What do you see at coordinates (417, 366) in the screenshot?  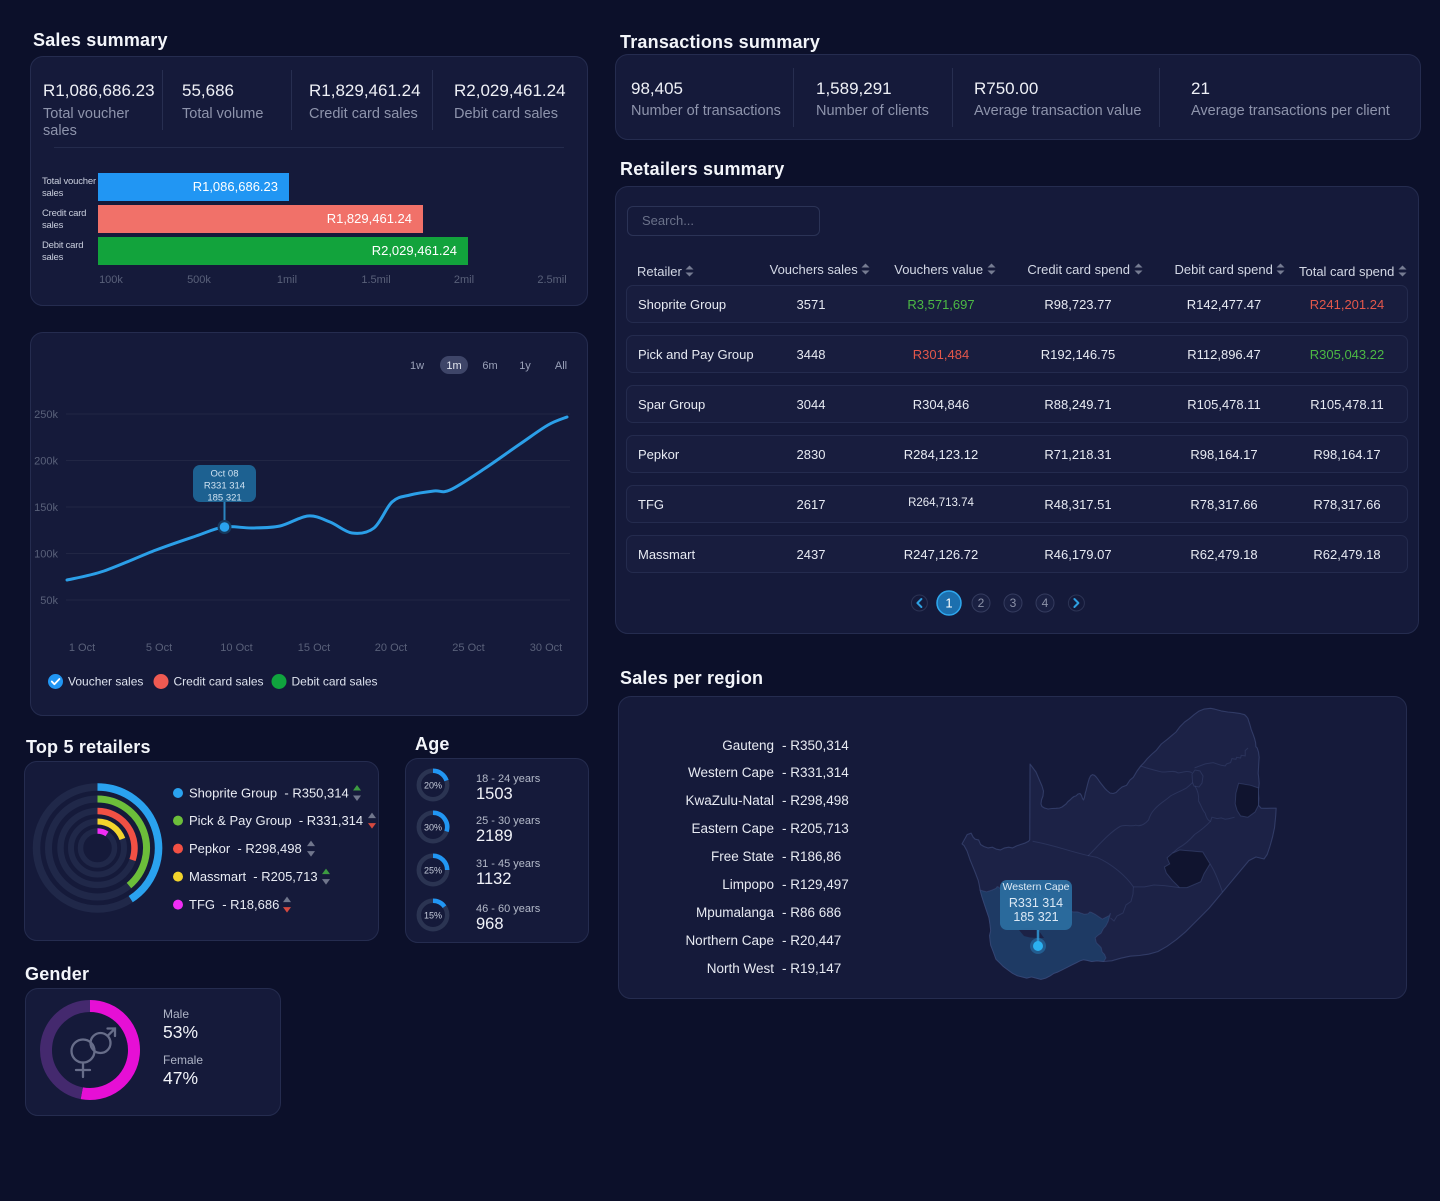 I see `svg-text: 1w` at bounding box center [417, 366].